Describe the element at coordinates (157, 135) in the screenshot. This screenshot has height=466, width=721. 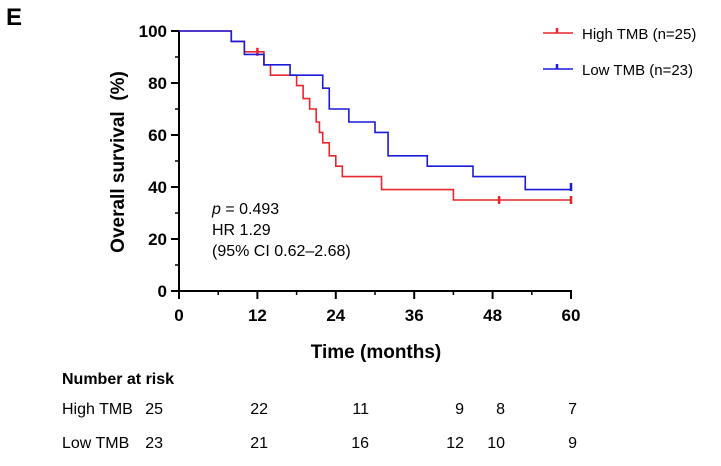
I see `y-tick-label: 60` at that location.